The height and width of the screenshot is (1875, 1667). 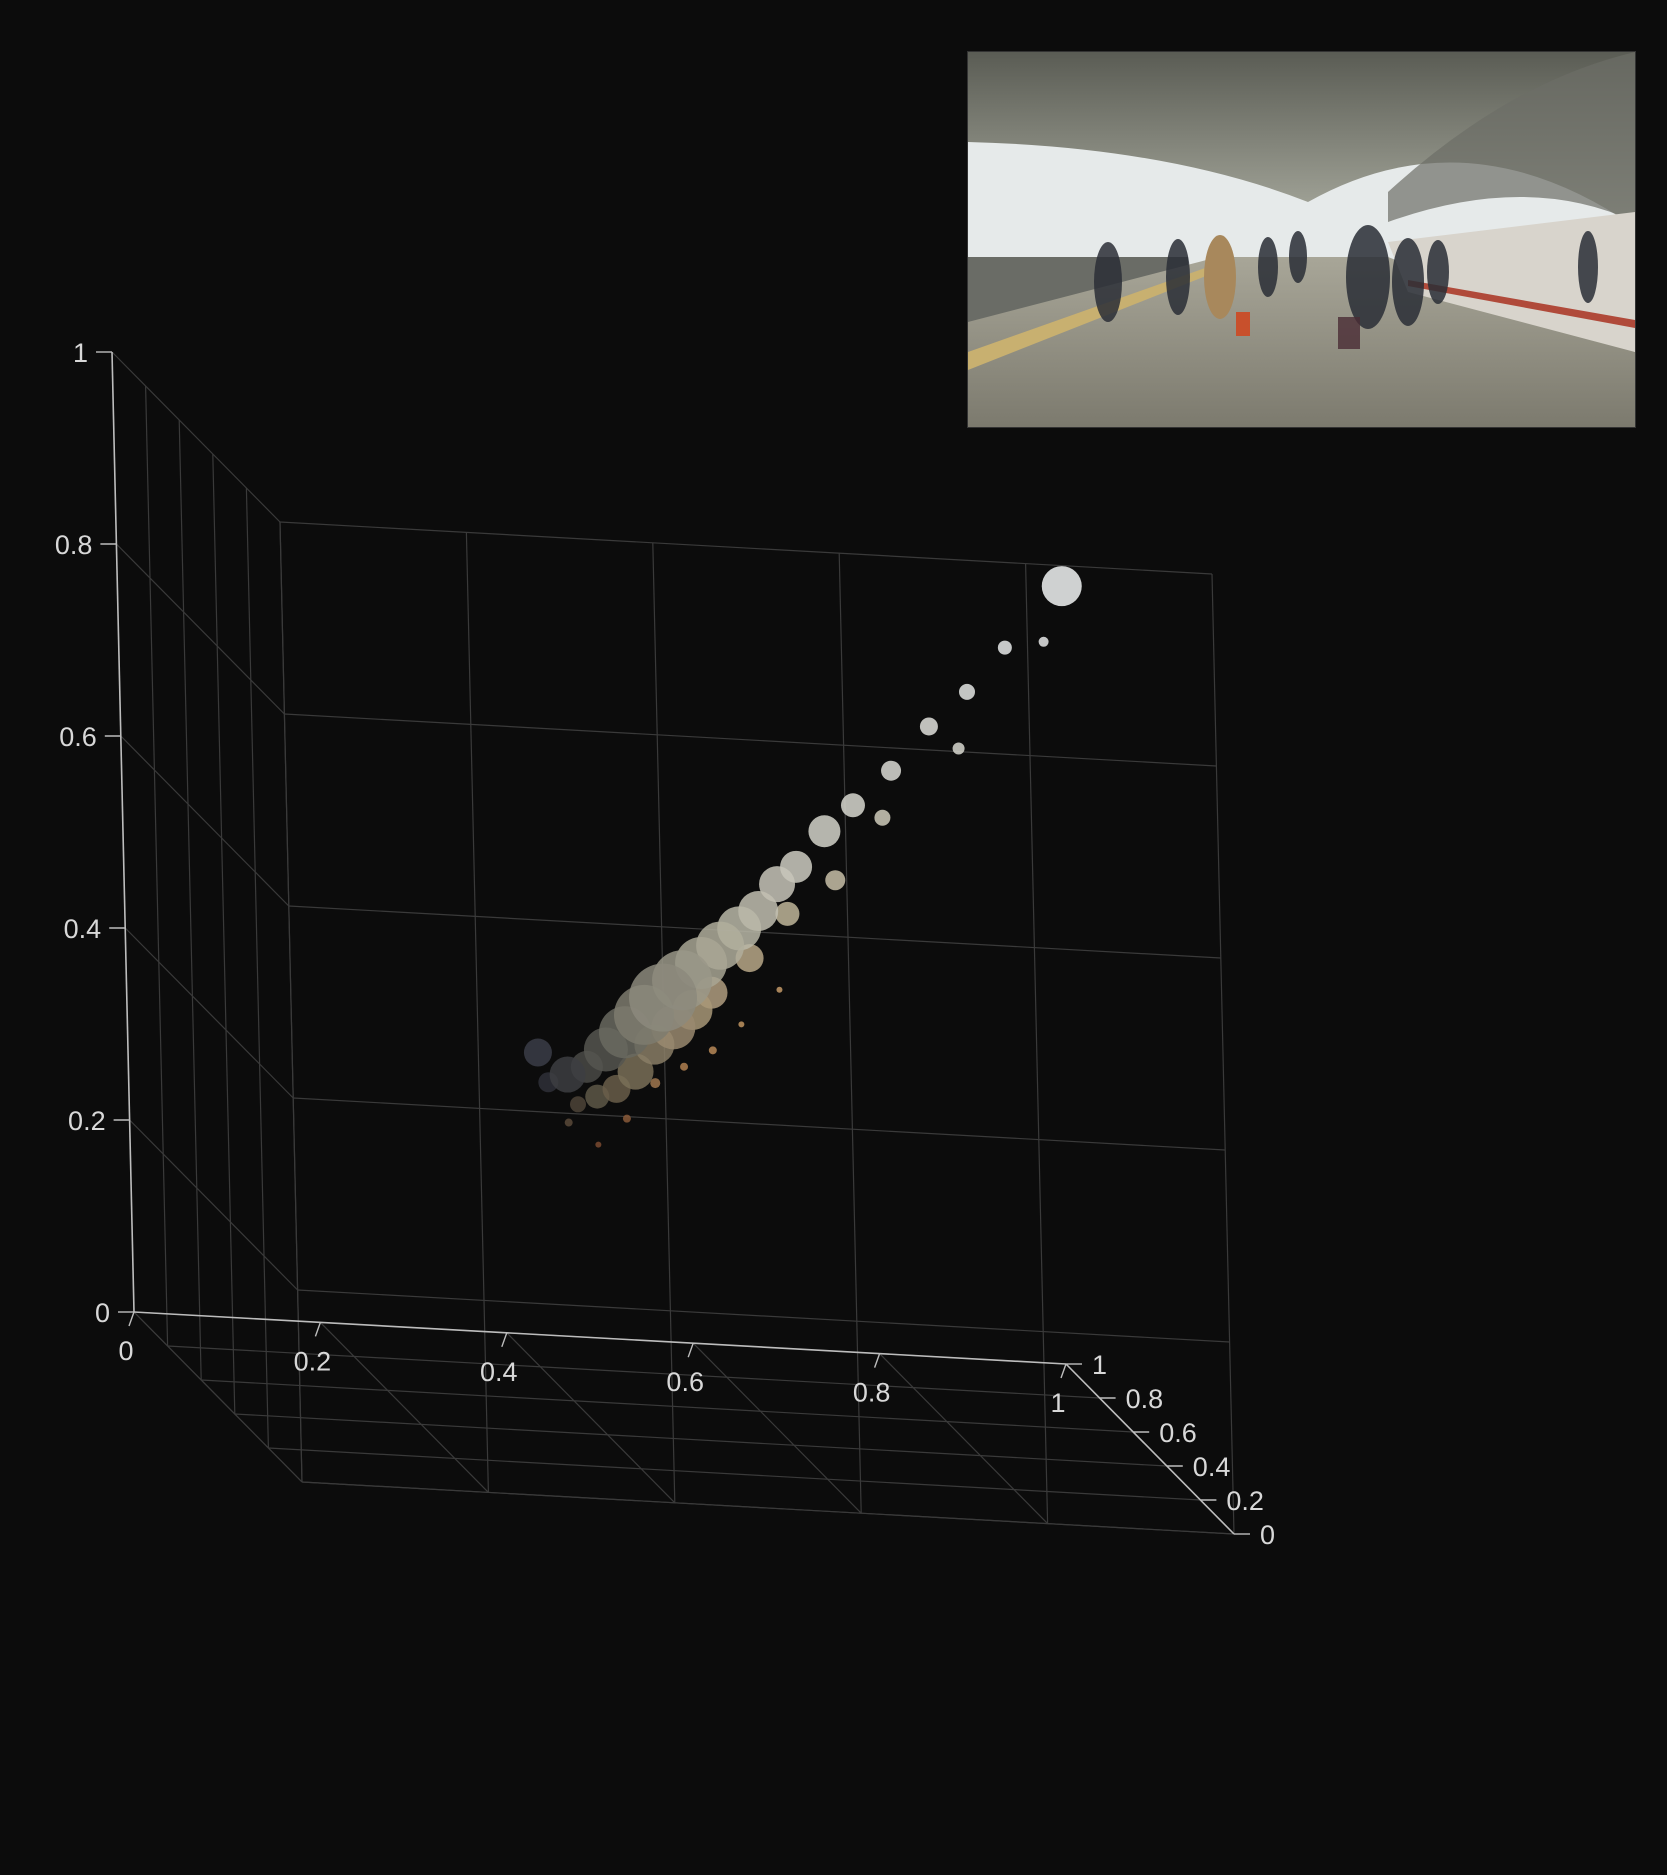 What do you see at coordinates (1092, 318) in the screenshot?
I see `photo-platform-edge` at bounding box center [1092, 318].